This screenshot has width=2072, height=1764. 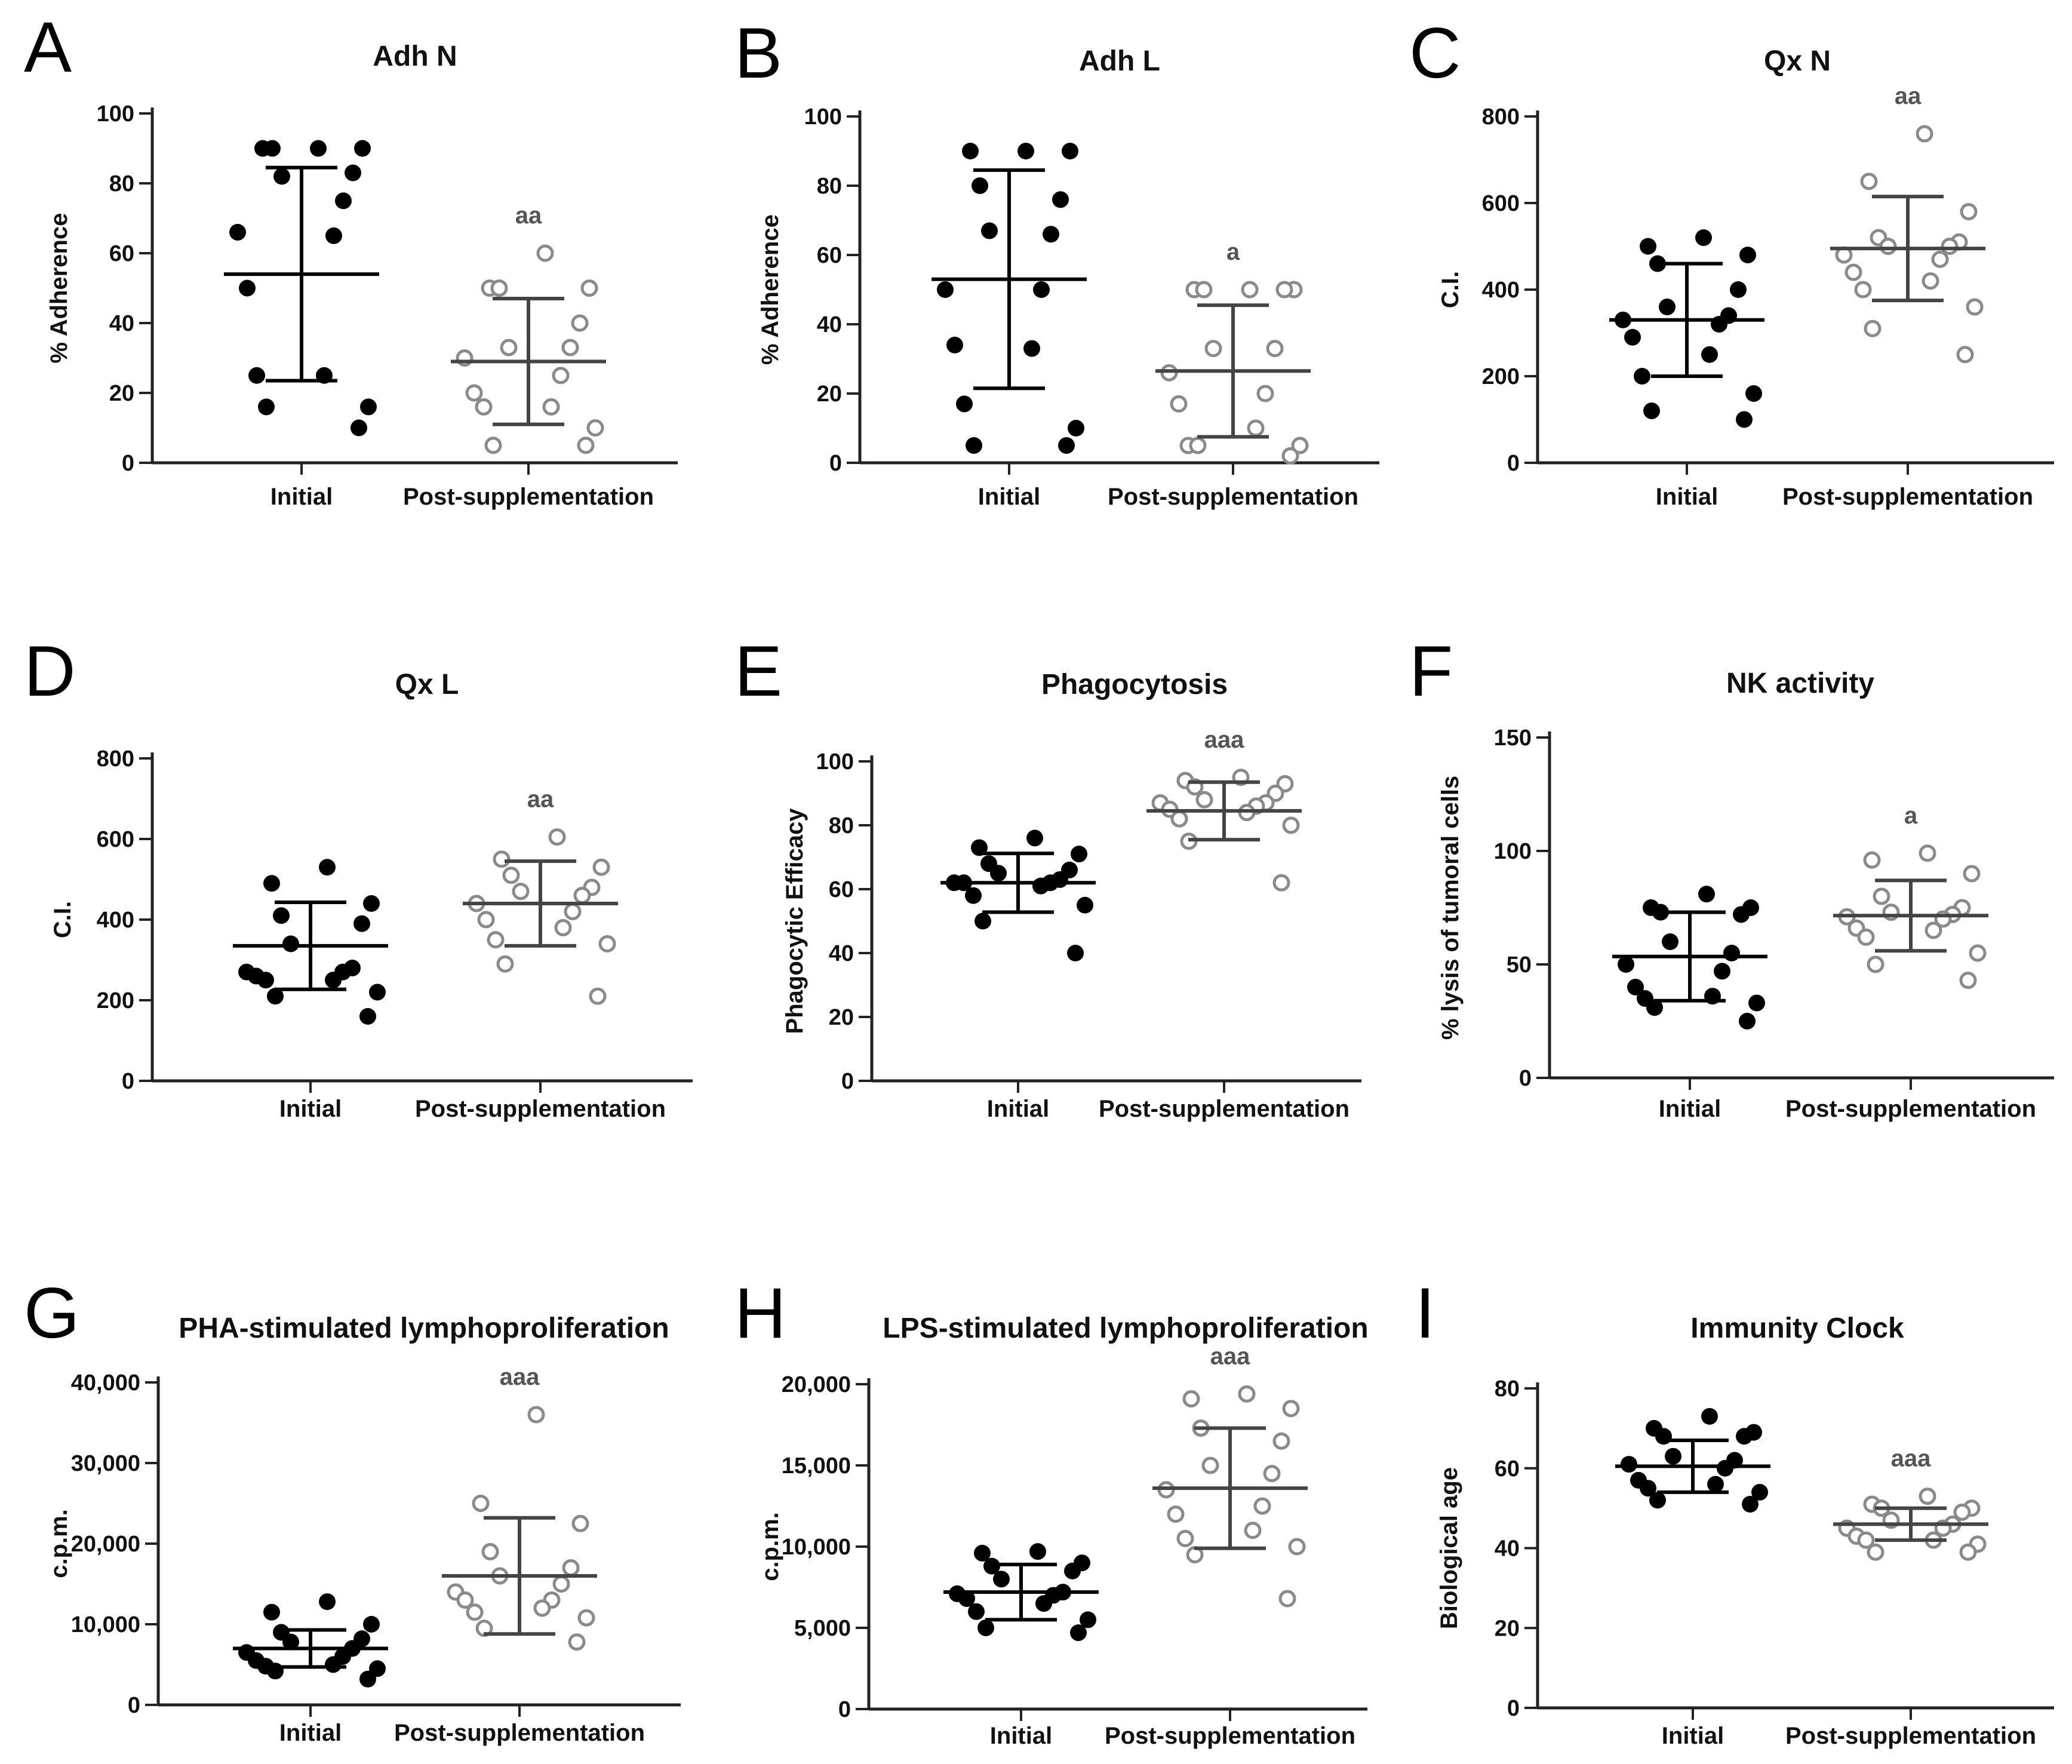 I want to click on y-tick-label: 600, so click(x=1501, y=203).